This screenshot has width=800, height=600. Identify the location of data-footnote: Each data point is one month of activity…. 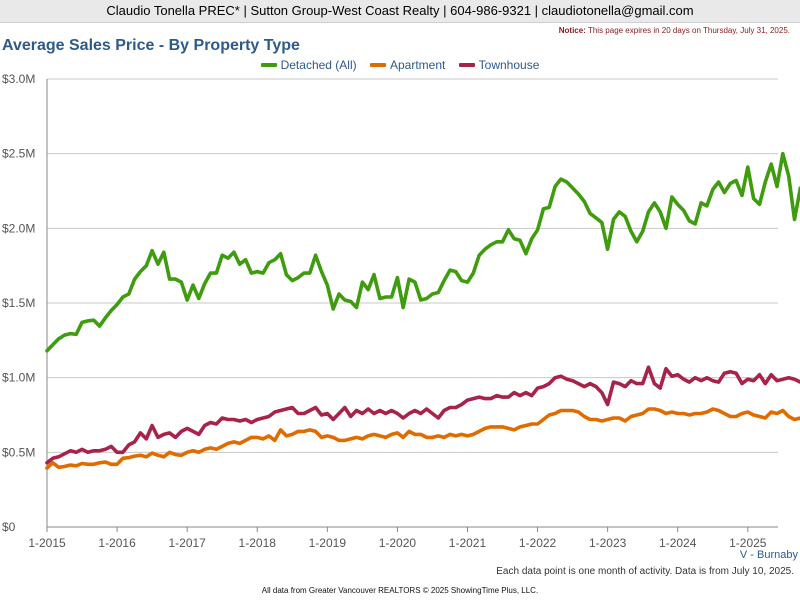
(645, 571).